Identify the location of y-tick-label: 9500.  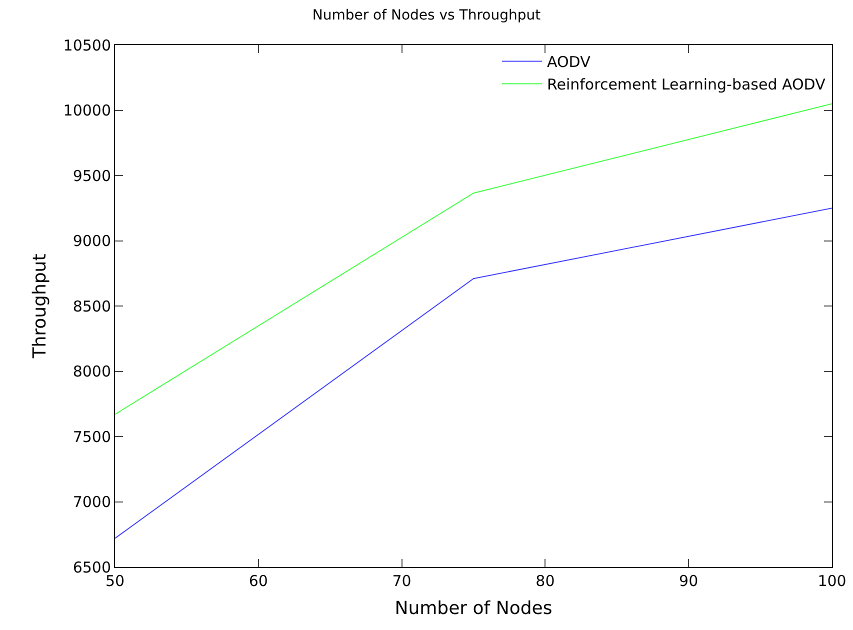
(91, 175).